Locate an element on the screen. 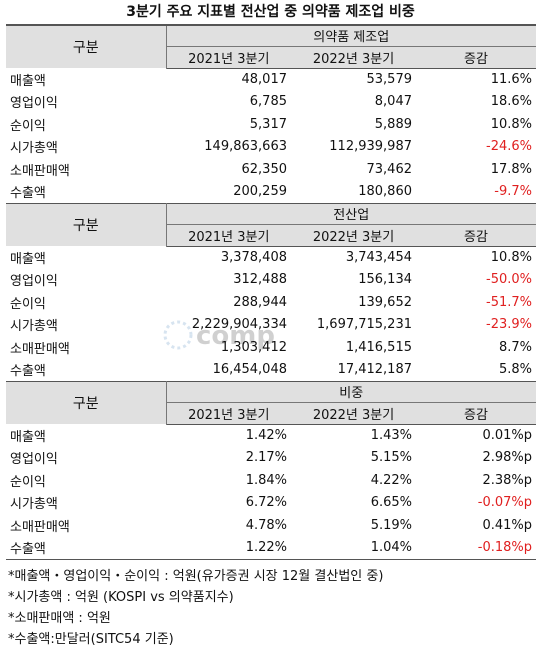 This screenshot has width=541, height=654. change-value: 0.41%p is located at coordinates (507, 525).